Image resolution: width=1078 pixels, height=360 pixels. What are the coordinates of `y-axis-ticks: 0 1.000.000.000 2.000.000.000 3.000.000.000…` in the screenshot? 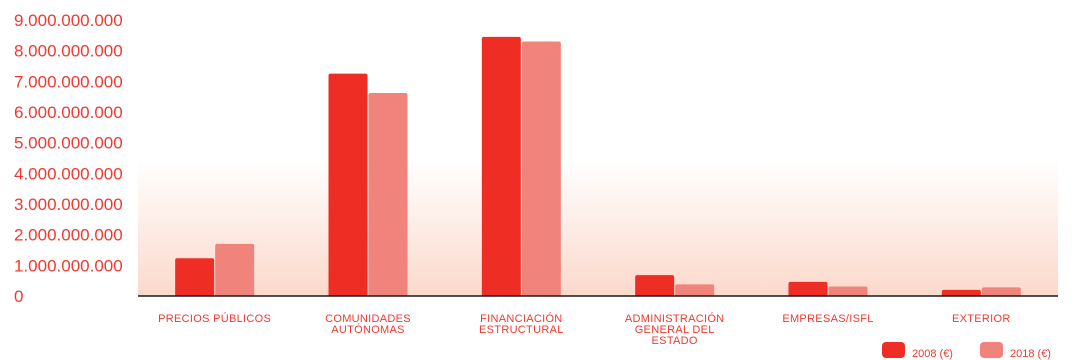 It's located at (68, 158).